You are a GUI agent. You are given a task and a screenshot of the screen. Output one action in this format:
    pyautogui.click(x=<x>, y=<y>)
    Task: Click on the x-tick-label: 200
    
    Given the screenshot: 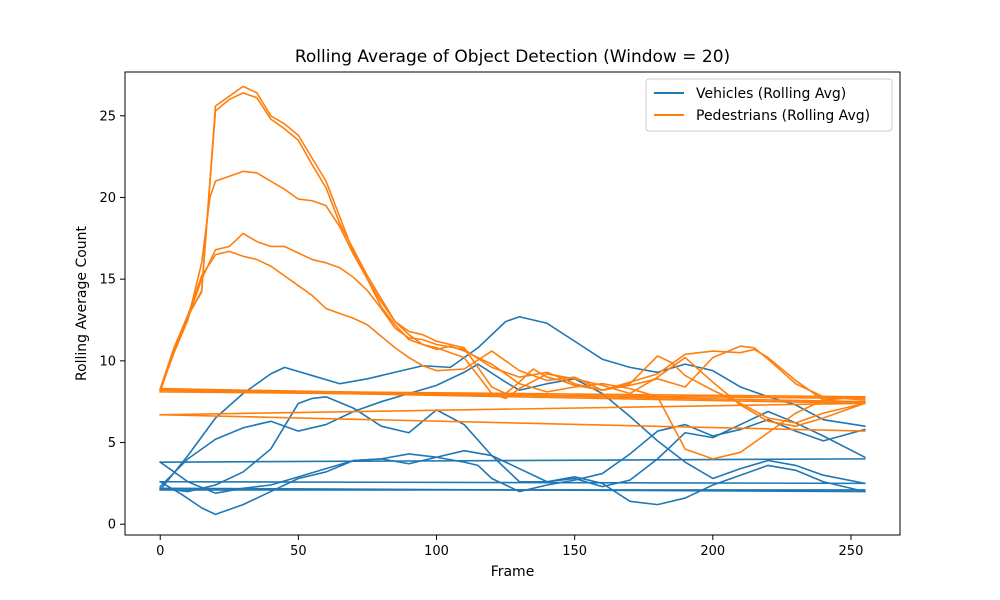 What is the action you would take?
    pyautogui.click(x=712, y=551)
    